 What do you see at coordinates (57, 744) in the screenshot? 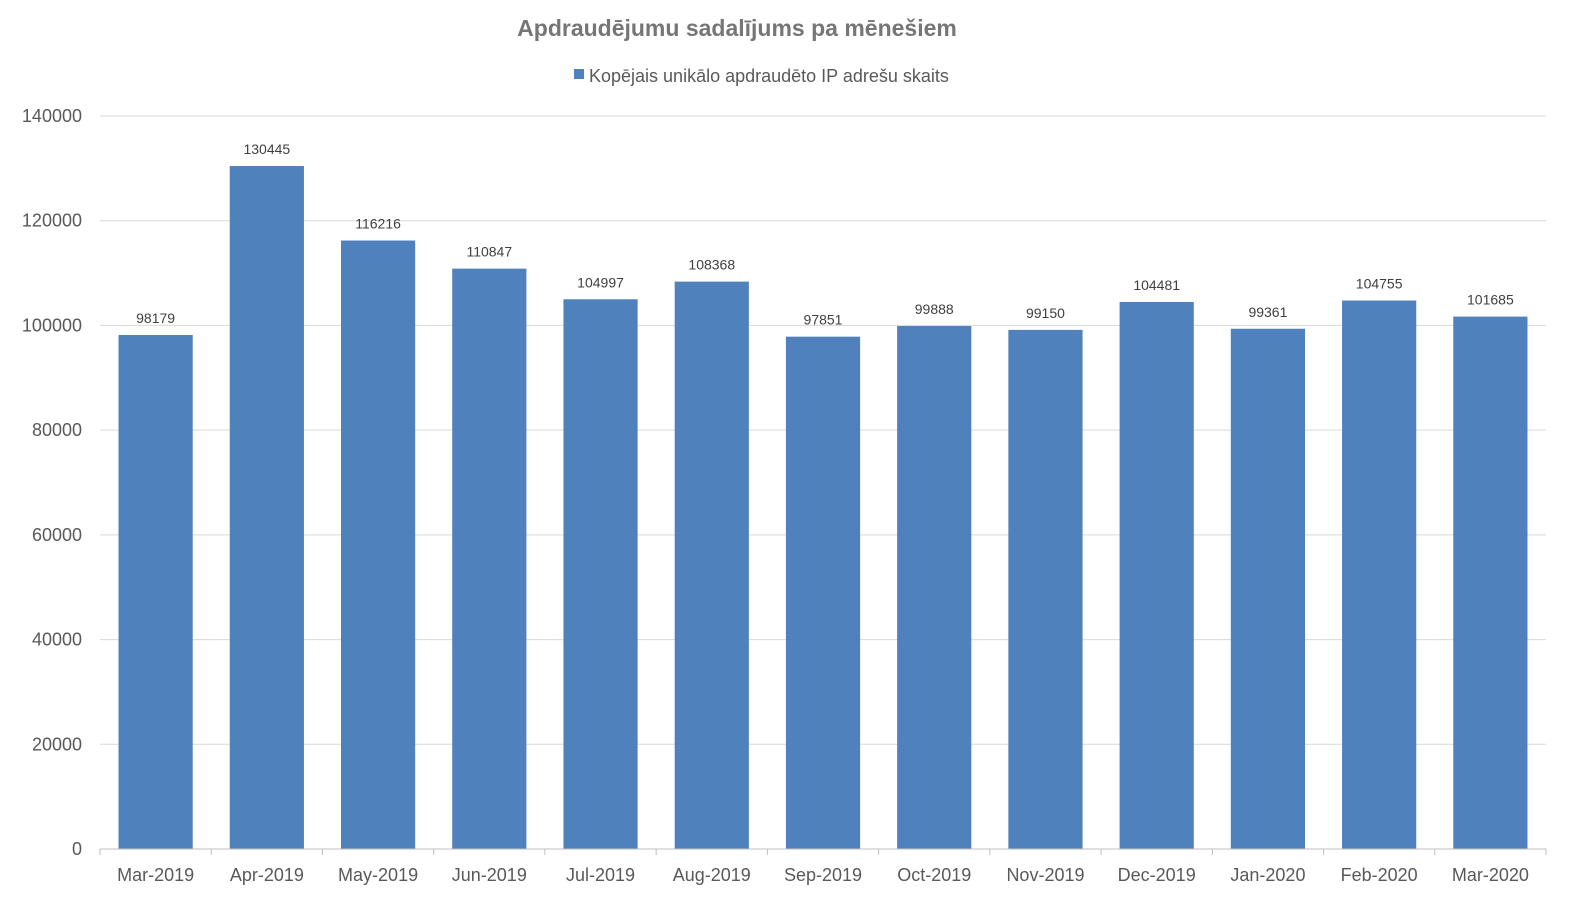
I see `y-tick-label: 20000` at bounding box center [57, 744].